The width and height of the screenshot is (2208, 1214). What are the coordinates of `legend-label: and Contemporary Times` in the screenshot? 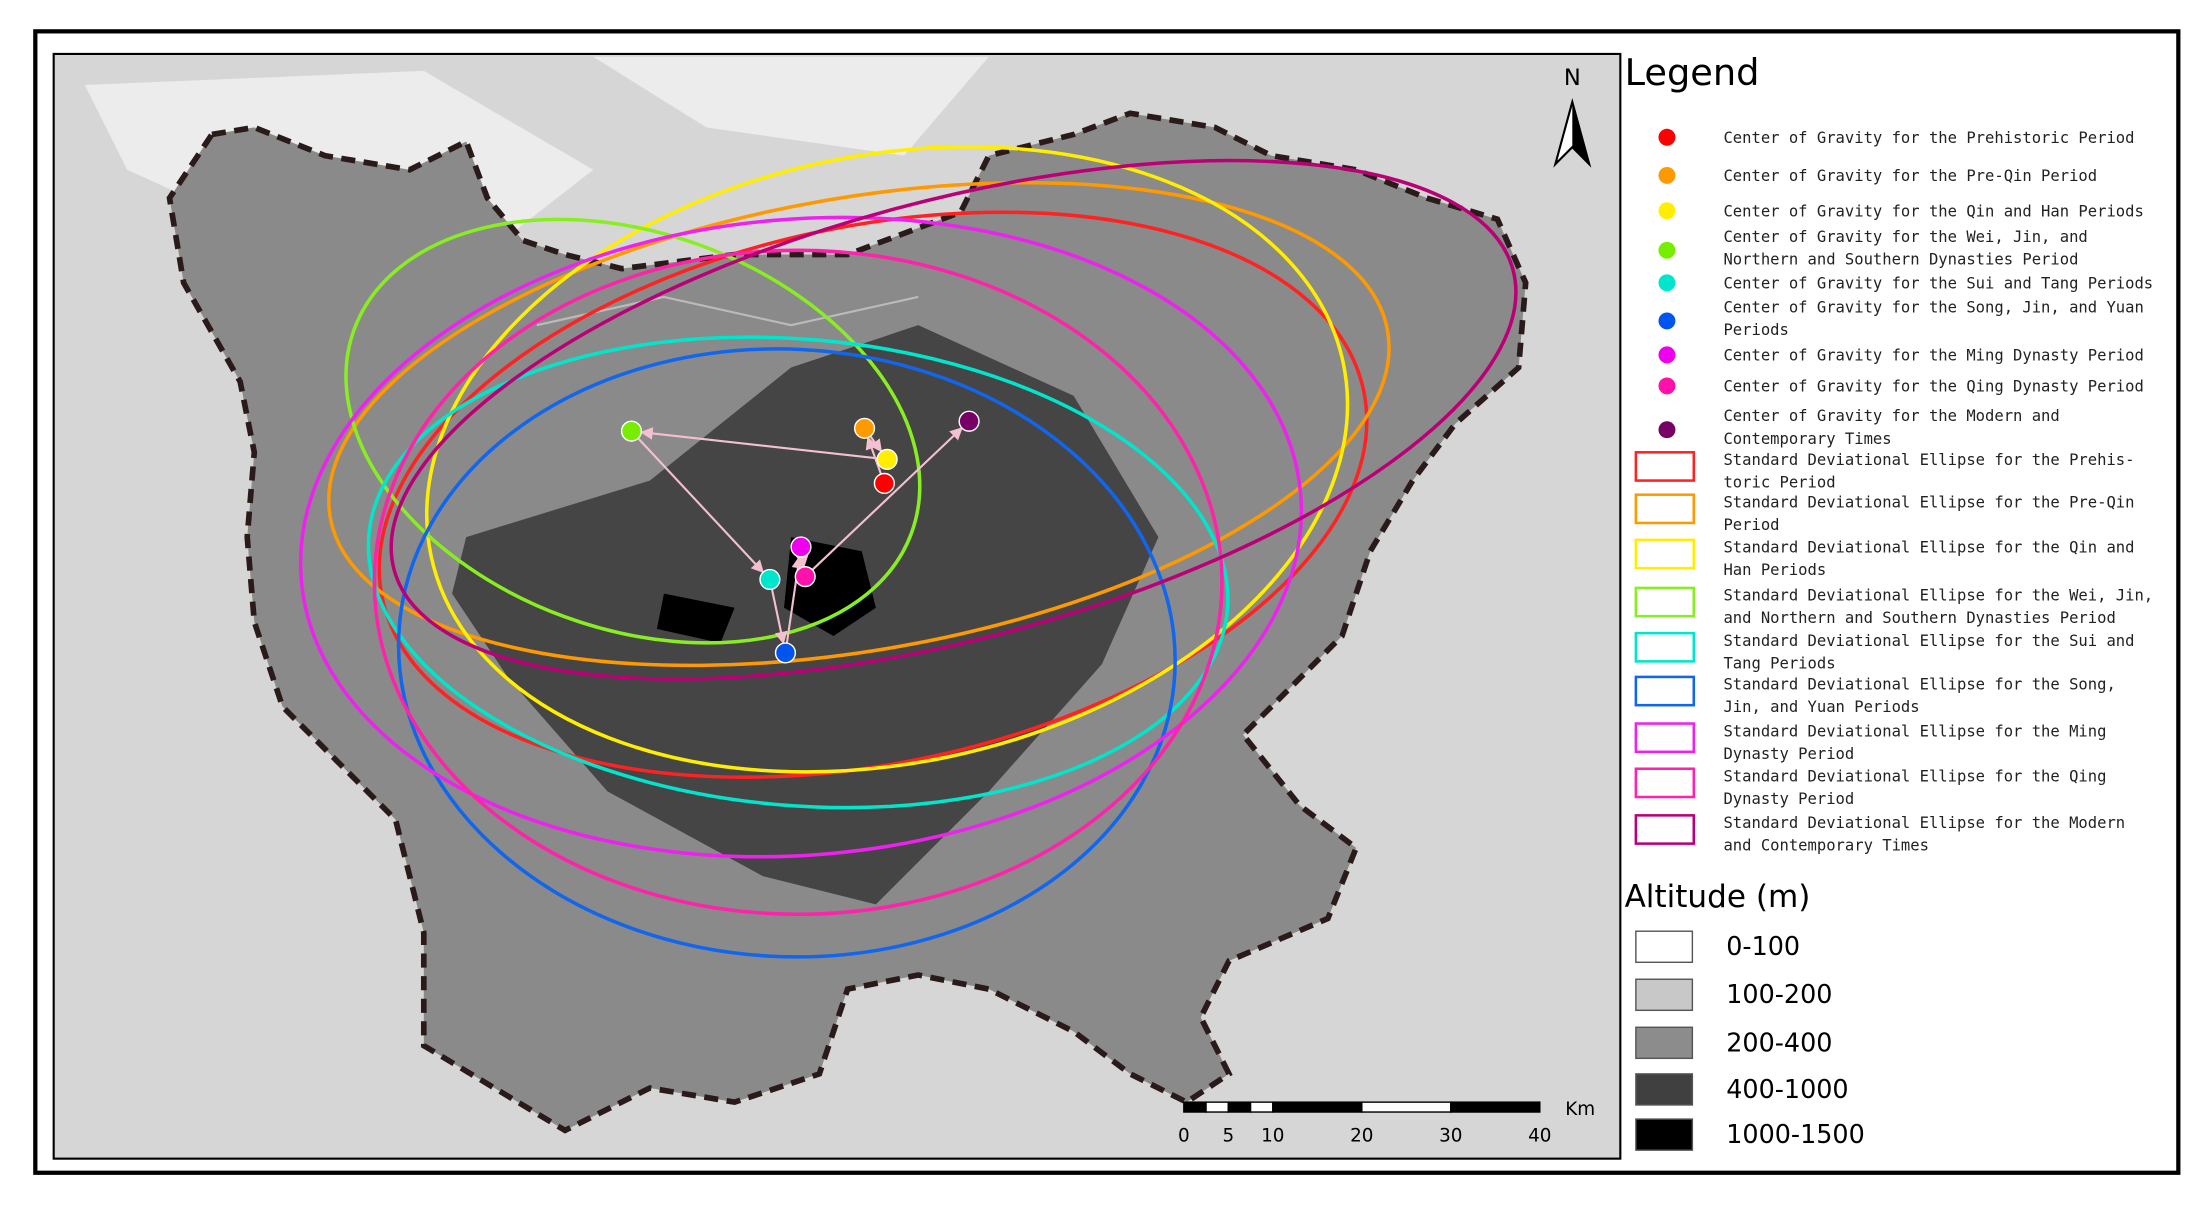 It's located at (1826, 846).